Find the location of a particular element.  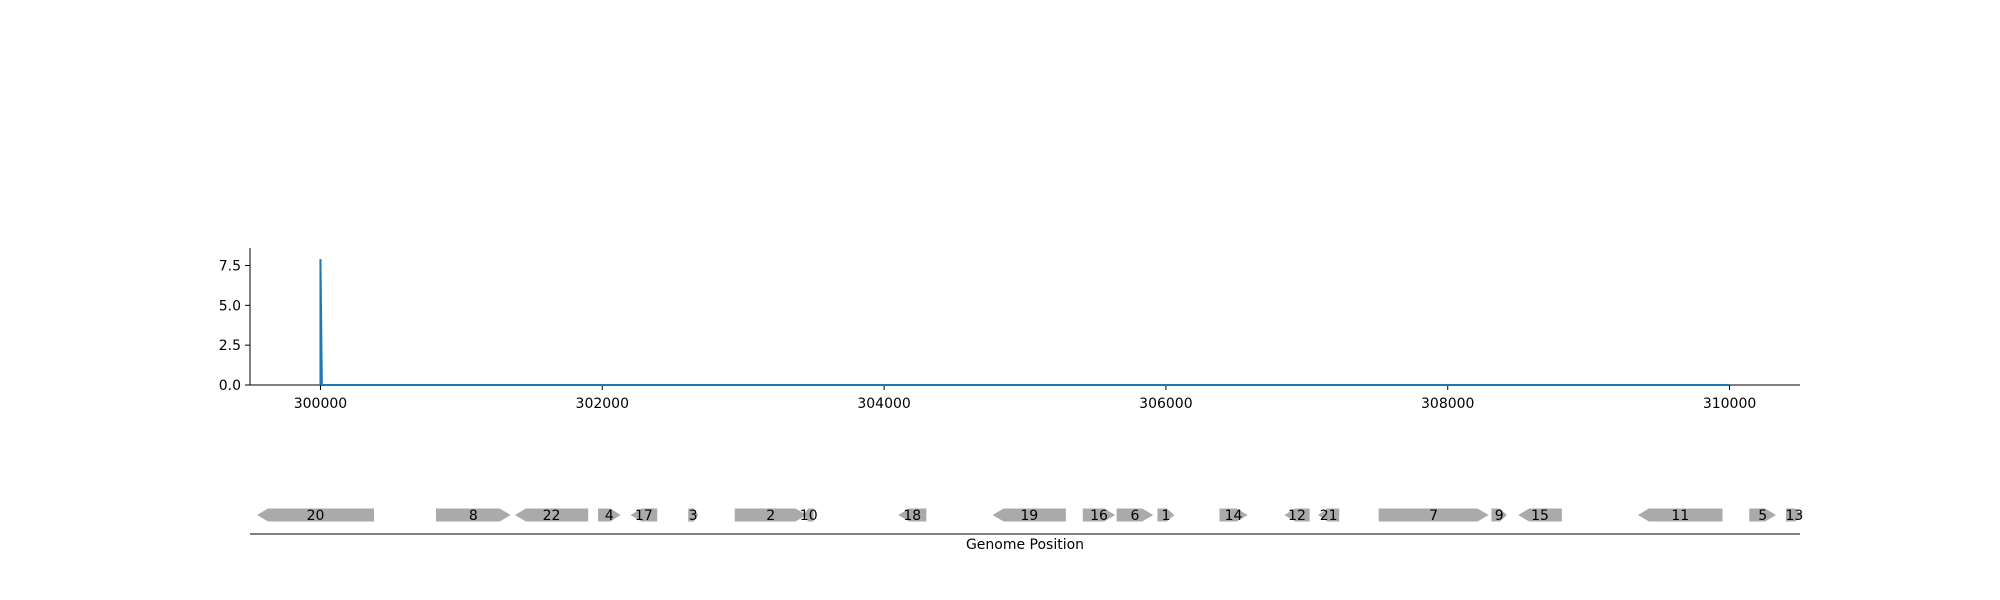

gene-label: 16 is located at coordinates (1099, 516).